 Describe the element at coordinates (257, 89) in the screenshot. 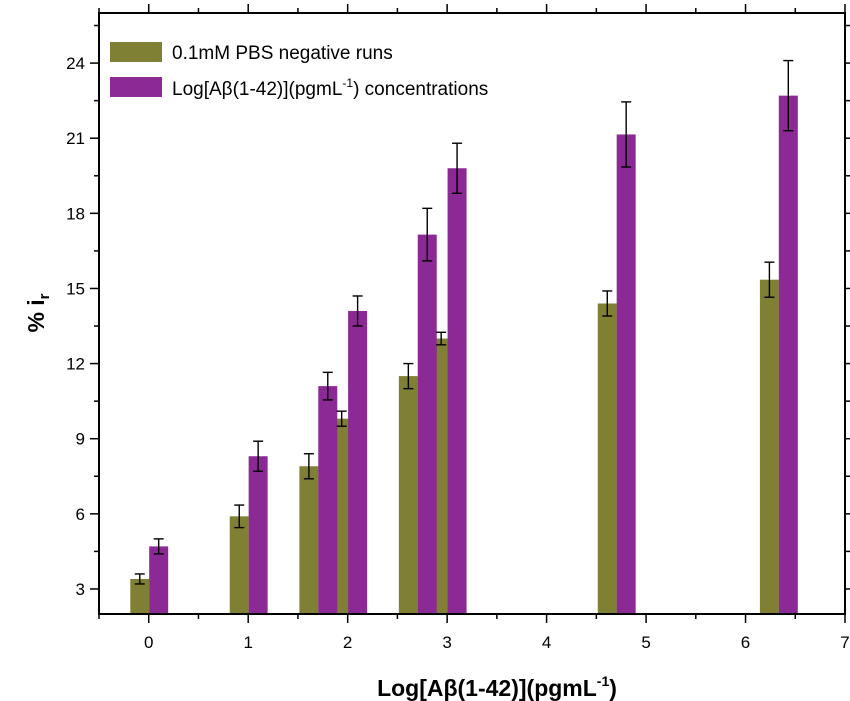

I see `legend-label-abeta-main: Log[Aβ(1-42)](pgmL` at that location.